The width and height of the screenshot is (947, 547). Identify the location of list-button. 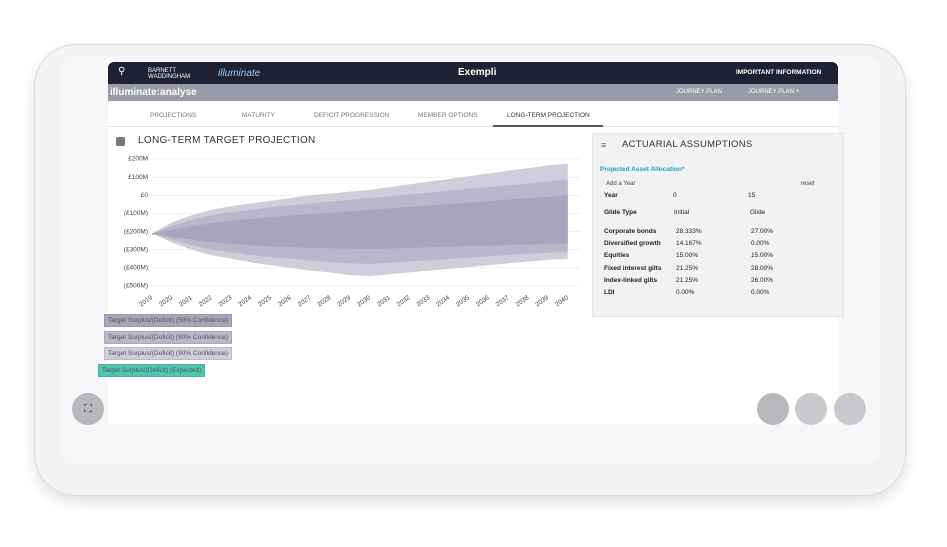
(811, 409).